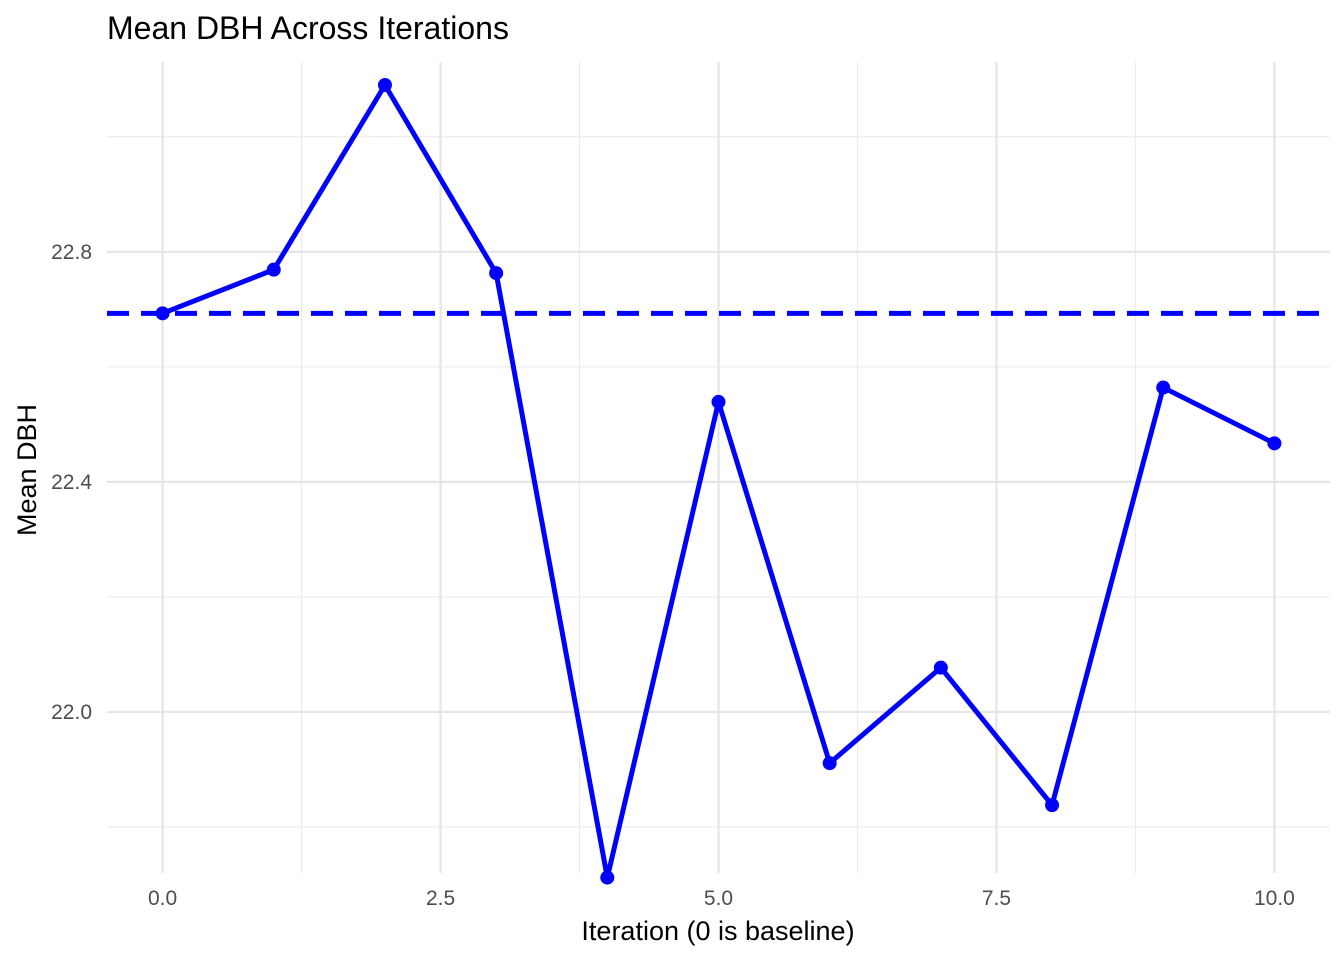  Describe the element at coordinates (308, 28) in the screenshot. I see `chart-title: Mean DBH Across Iterations` at that location.